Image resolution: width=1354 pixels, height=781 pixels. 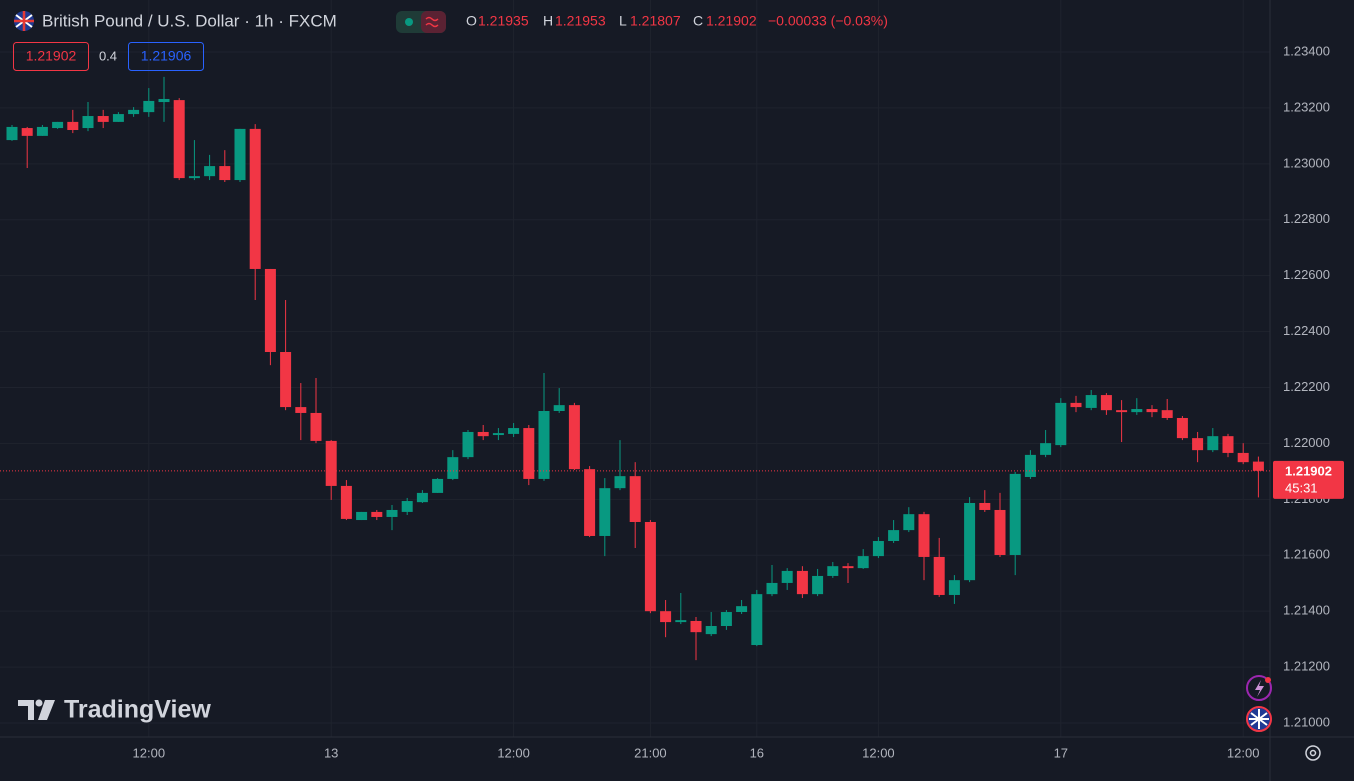 What do you see at coordinates (1306, 162) in the screenshot?
I see `y-tick-label: 1.23000` at bounding box center [1306, 162].